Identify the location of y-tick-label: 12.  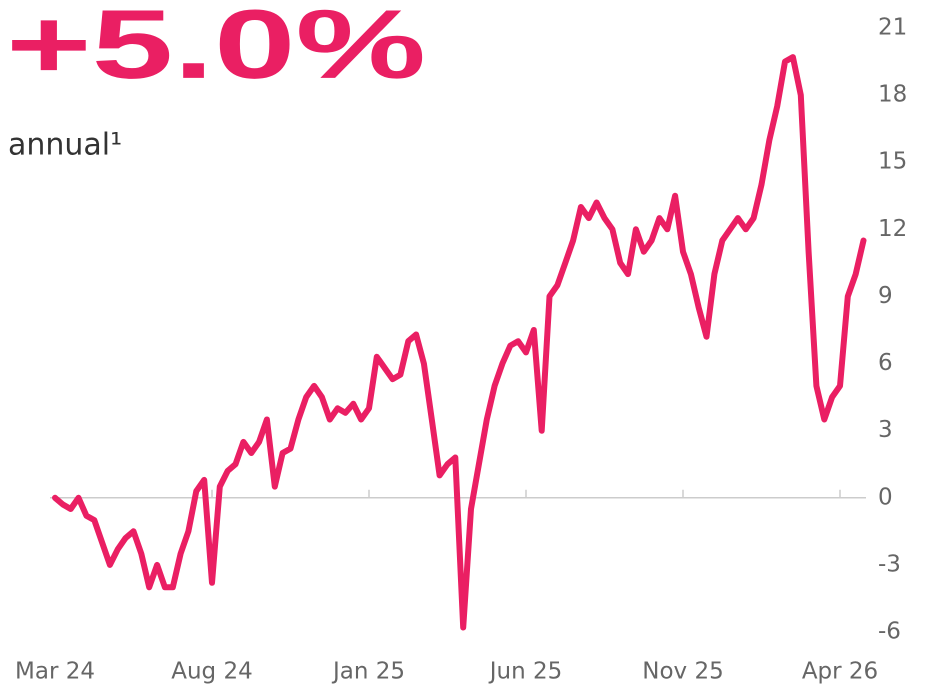
(892, 229).